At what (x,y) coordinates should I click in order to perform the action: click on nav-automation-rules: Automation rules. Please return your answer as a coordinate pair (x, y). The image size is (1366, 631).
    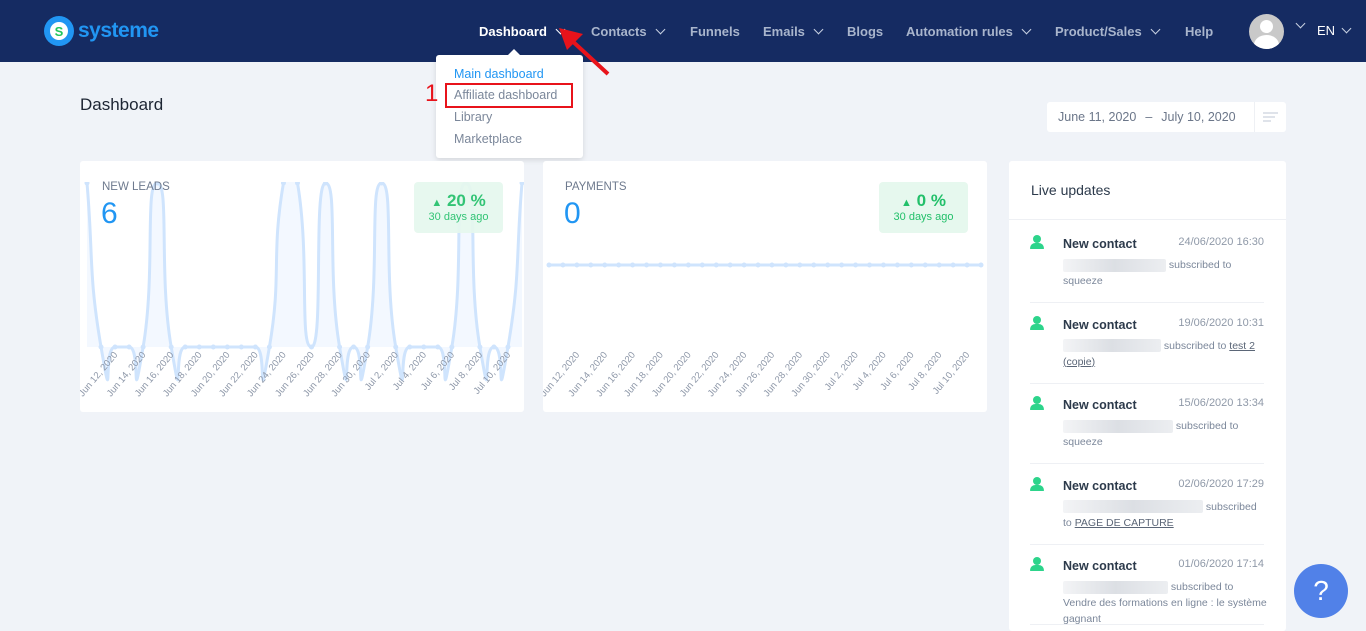
    Looking at the image, I should click on (969, 31).